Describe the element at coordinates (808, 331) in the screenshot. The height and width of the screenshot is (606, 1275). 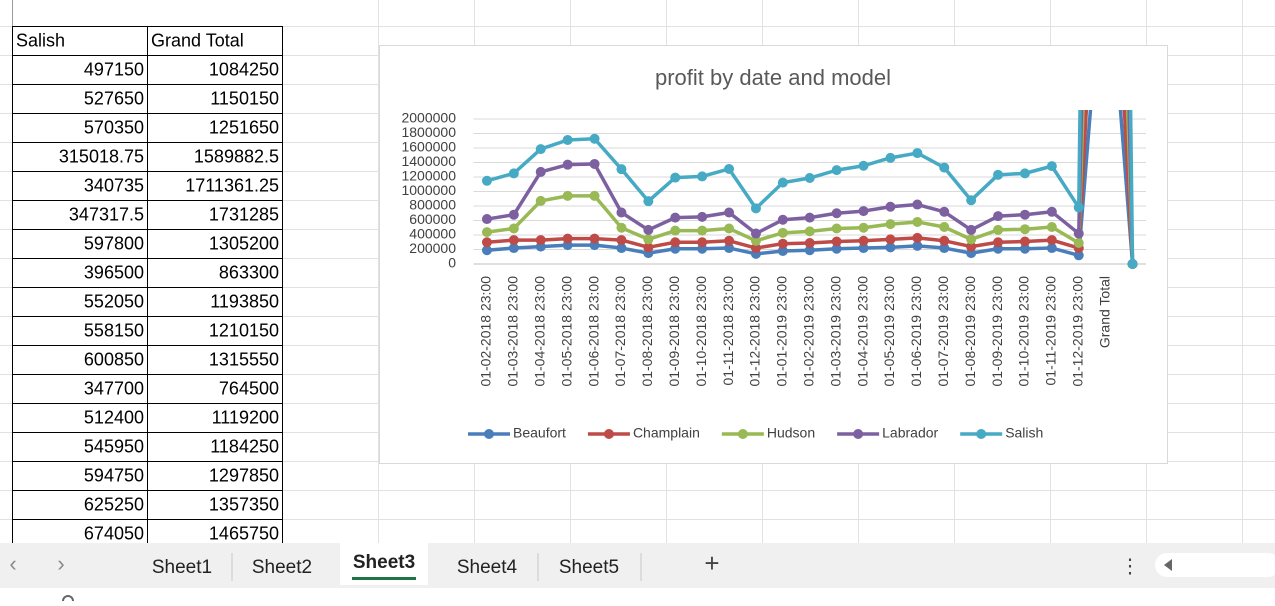
I see `x-tick-label: 01-02-2019 23:00` at that location.